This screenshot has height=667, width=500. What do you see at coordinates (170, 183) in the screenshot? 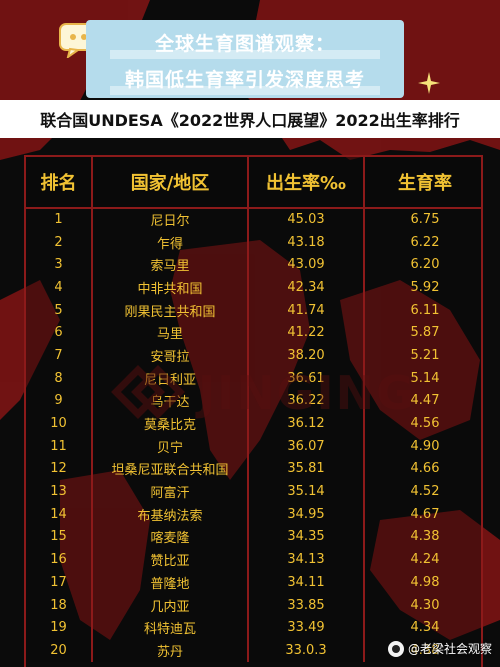
I see `header-country: 国家/地区` at bounding box center [170, 183].